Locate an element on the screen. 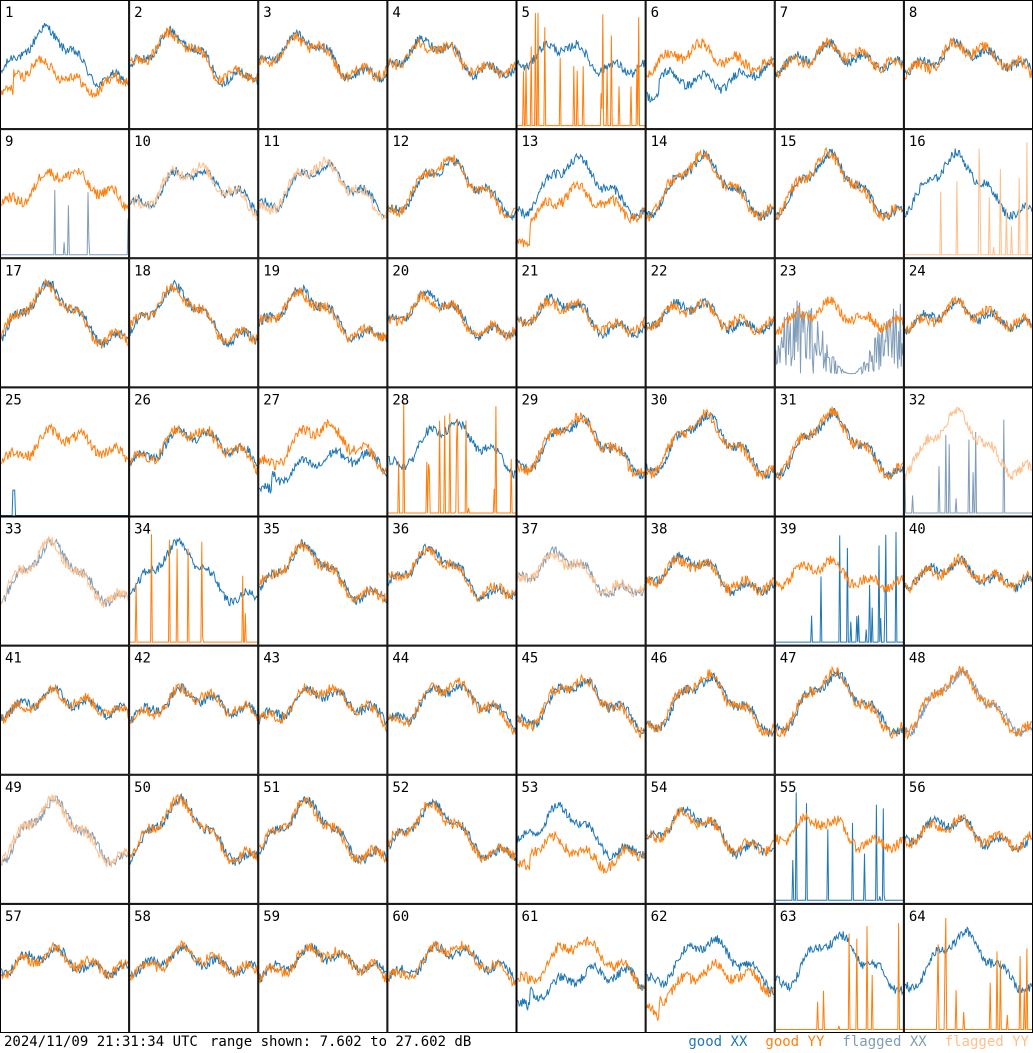  panel-30: 30 is located at coordinates (710, 452).